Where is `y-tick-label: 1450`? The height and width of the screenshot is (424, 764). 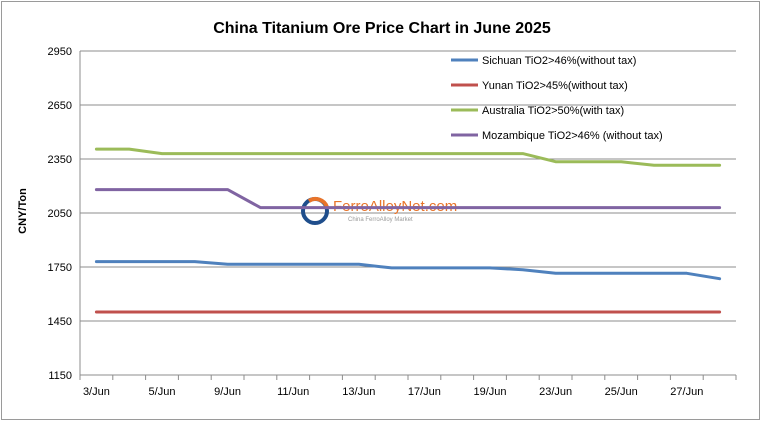
y-tick-label: 1450 is located at coordinates (60, 322).